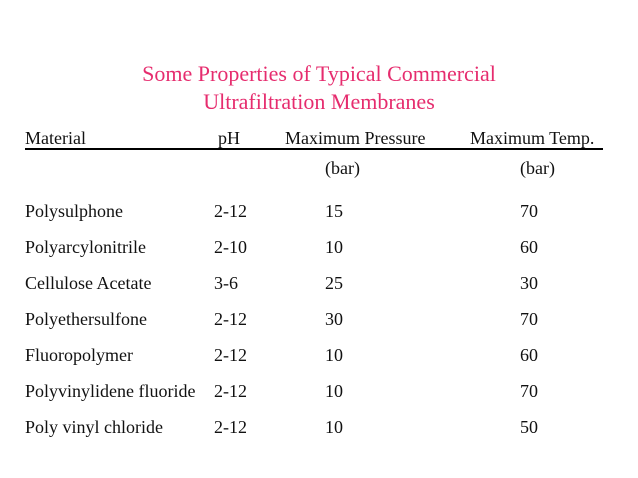 The height and width of the screenshot is (478, 638). What do you see at coordinates (529, 283) in the screenshot?
I see `cell-temp: 30` at bounding box center [529, 283].